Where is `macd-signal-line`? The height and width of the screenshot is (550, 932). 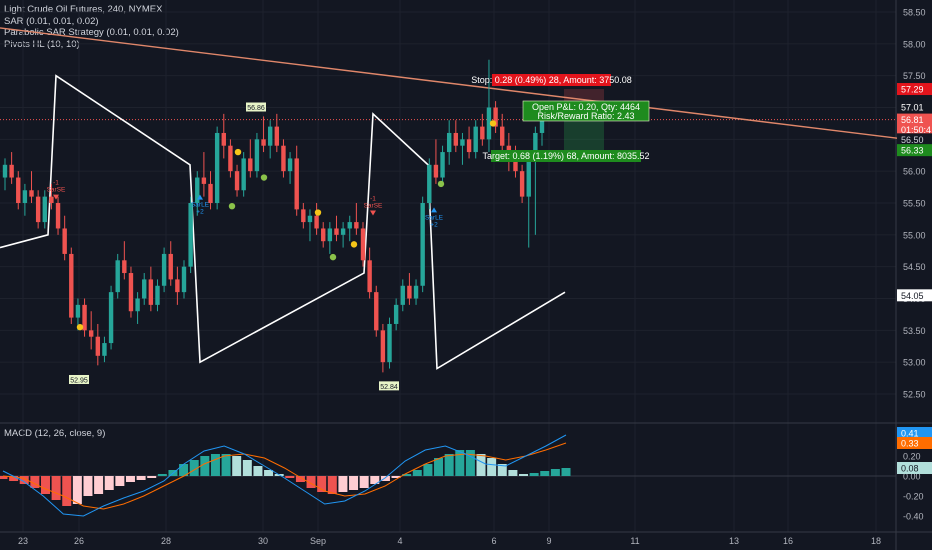
macd-signal-line is located at coordinates (284, 476).